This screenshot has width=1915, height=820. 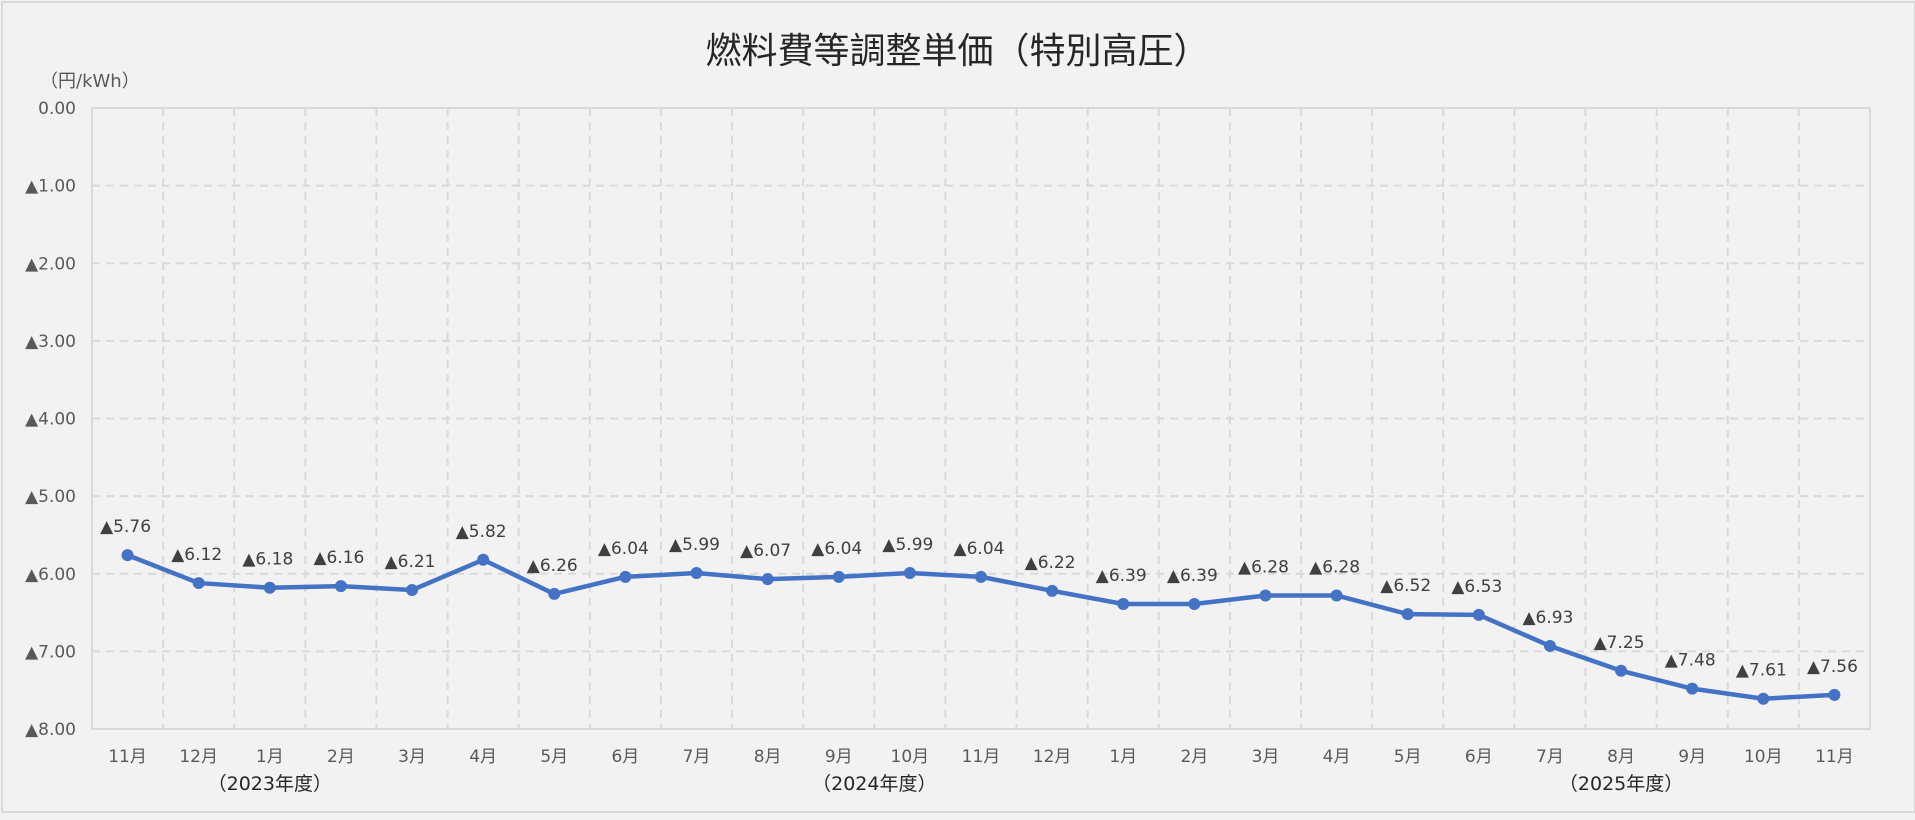 What do you see at coordinates (338, 558) in the screenshot?
I see `data-label: ▲6.16` at bounding box center [338, 558].